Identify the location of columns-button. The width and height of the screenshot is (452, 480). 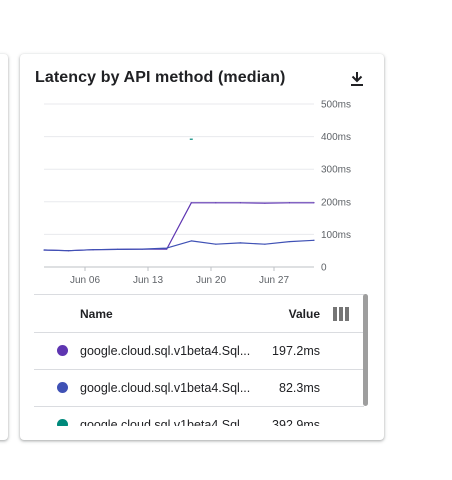
(341, 314).